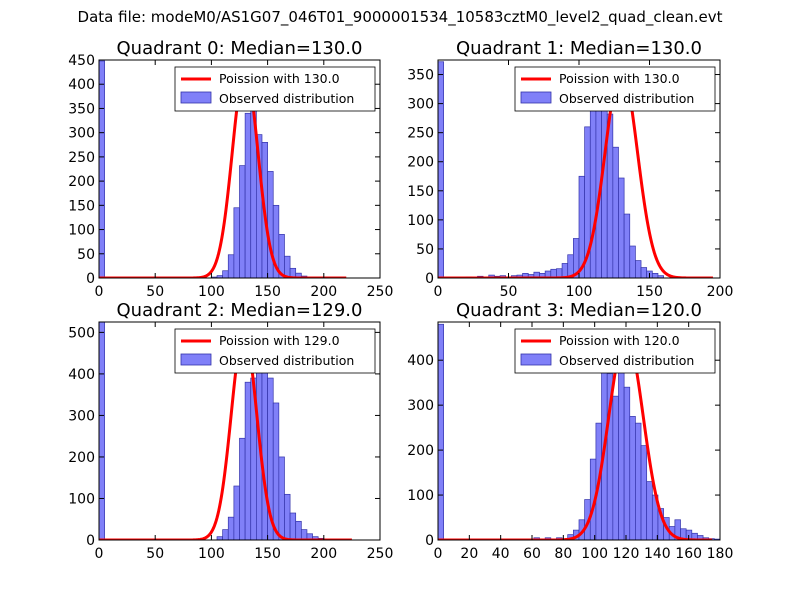 Image resolution: width=800 pixels, height=600 pixels. I want to click on chart-title: Quadrant 1: Median=130.0, so click(579, 48).